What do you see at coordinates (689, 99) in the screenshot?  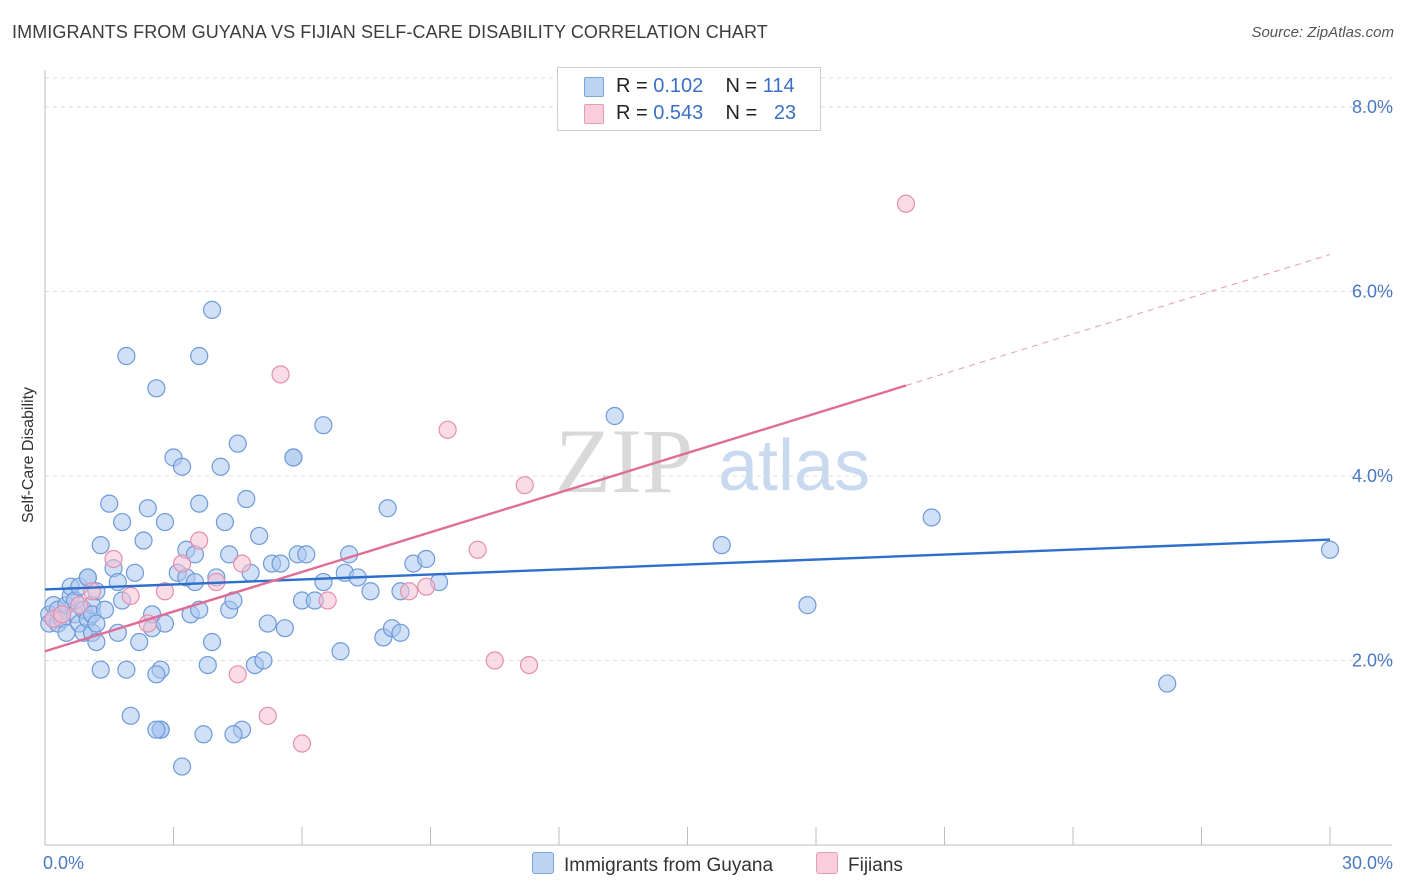 I see `stats-legend: R = 0.102 N = 114 R = 0.543 N = 23` at bounding box center [689, 99].